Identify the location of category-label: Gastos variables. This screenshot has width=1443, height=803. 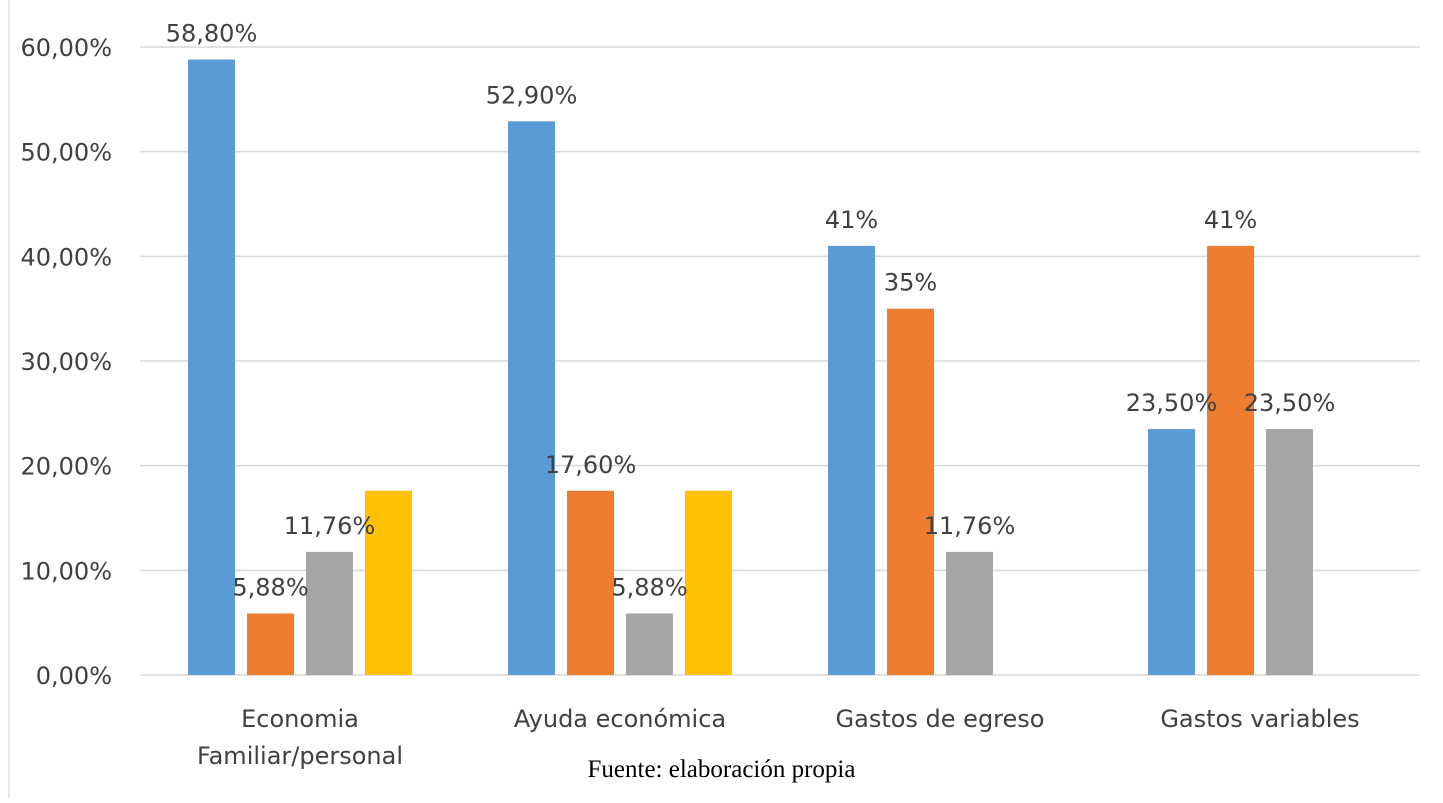
(1259, 719).